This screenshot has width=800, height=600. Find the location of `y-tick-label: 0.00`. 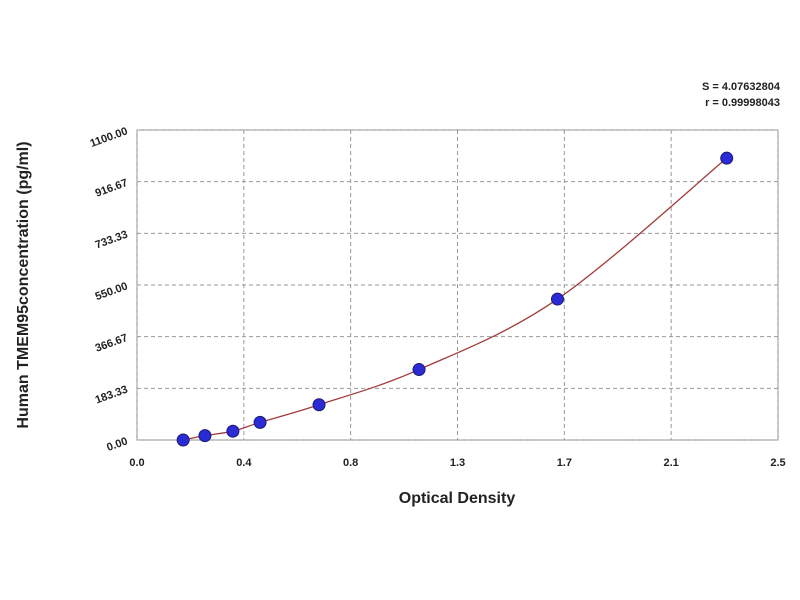

y-tick-label: 0.00 is located at coordinates (117, 444).